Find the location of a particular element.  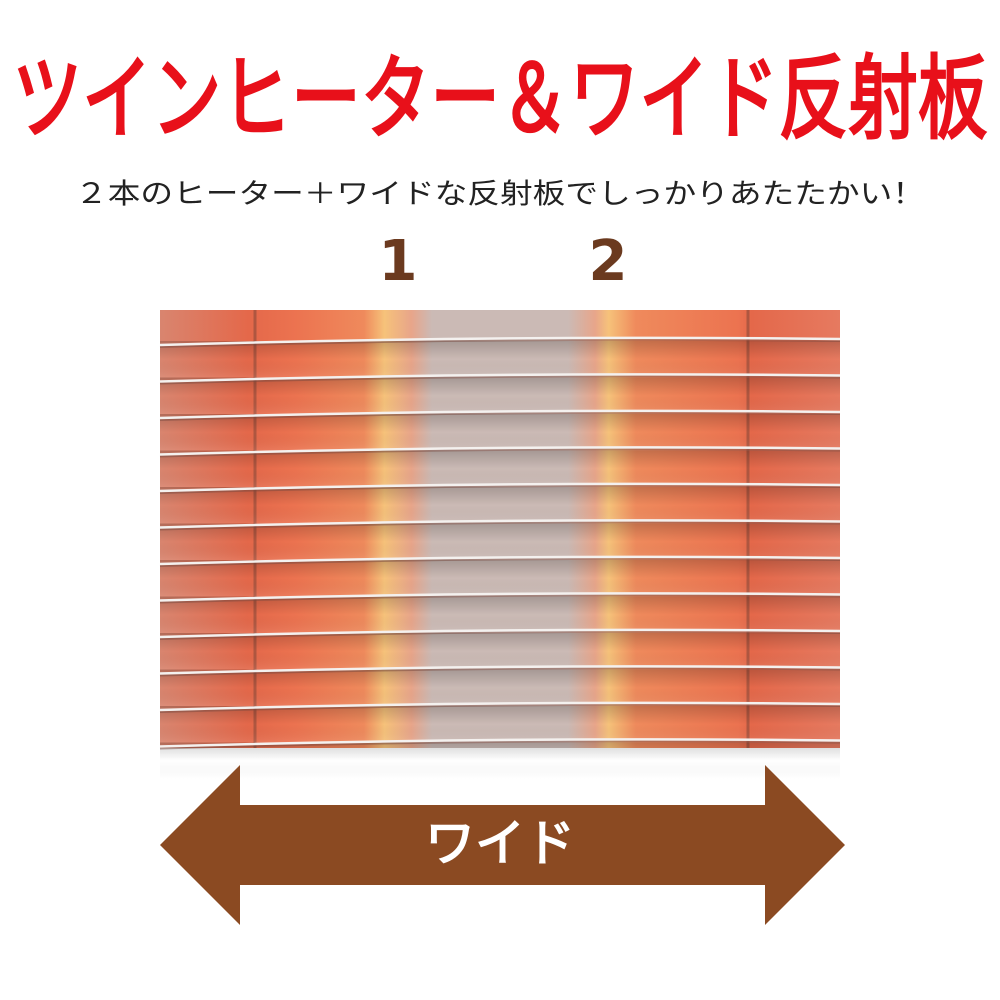

wide-arrow is located at coordinates (502, 845).